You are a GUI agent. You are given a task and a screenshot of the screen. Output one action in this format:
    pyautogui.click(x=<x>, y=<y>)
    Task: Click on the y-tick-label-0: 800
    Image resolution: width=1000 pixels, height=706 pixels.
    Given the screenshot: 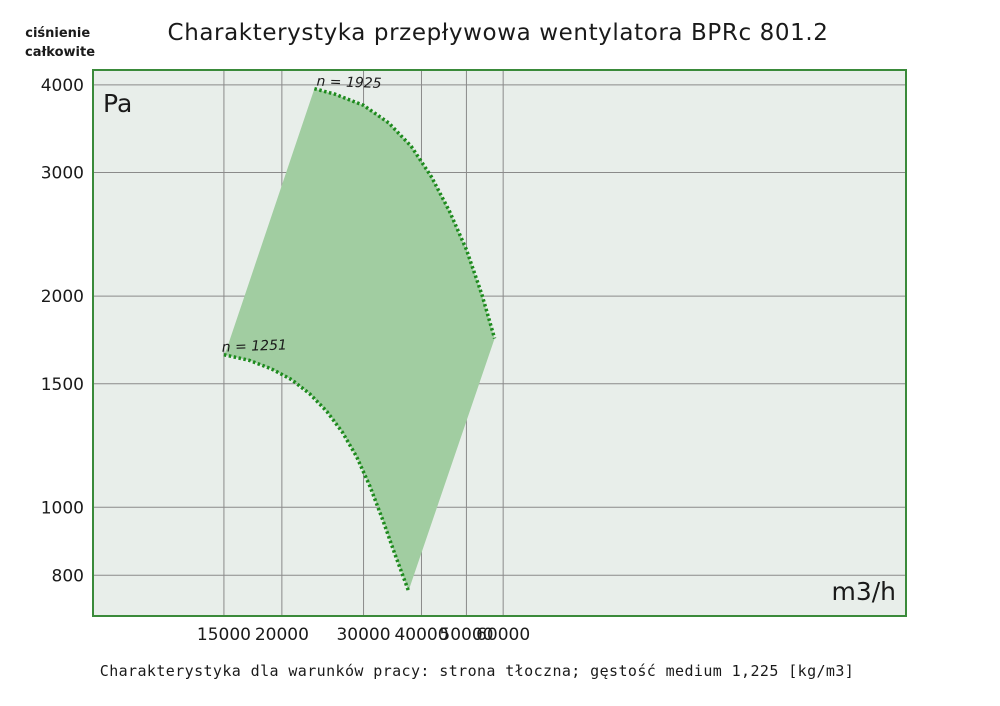 What is the action you would take?
    pyautogui.click(x=68, y=576)
    